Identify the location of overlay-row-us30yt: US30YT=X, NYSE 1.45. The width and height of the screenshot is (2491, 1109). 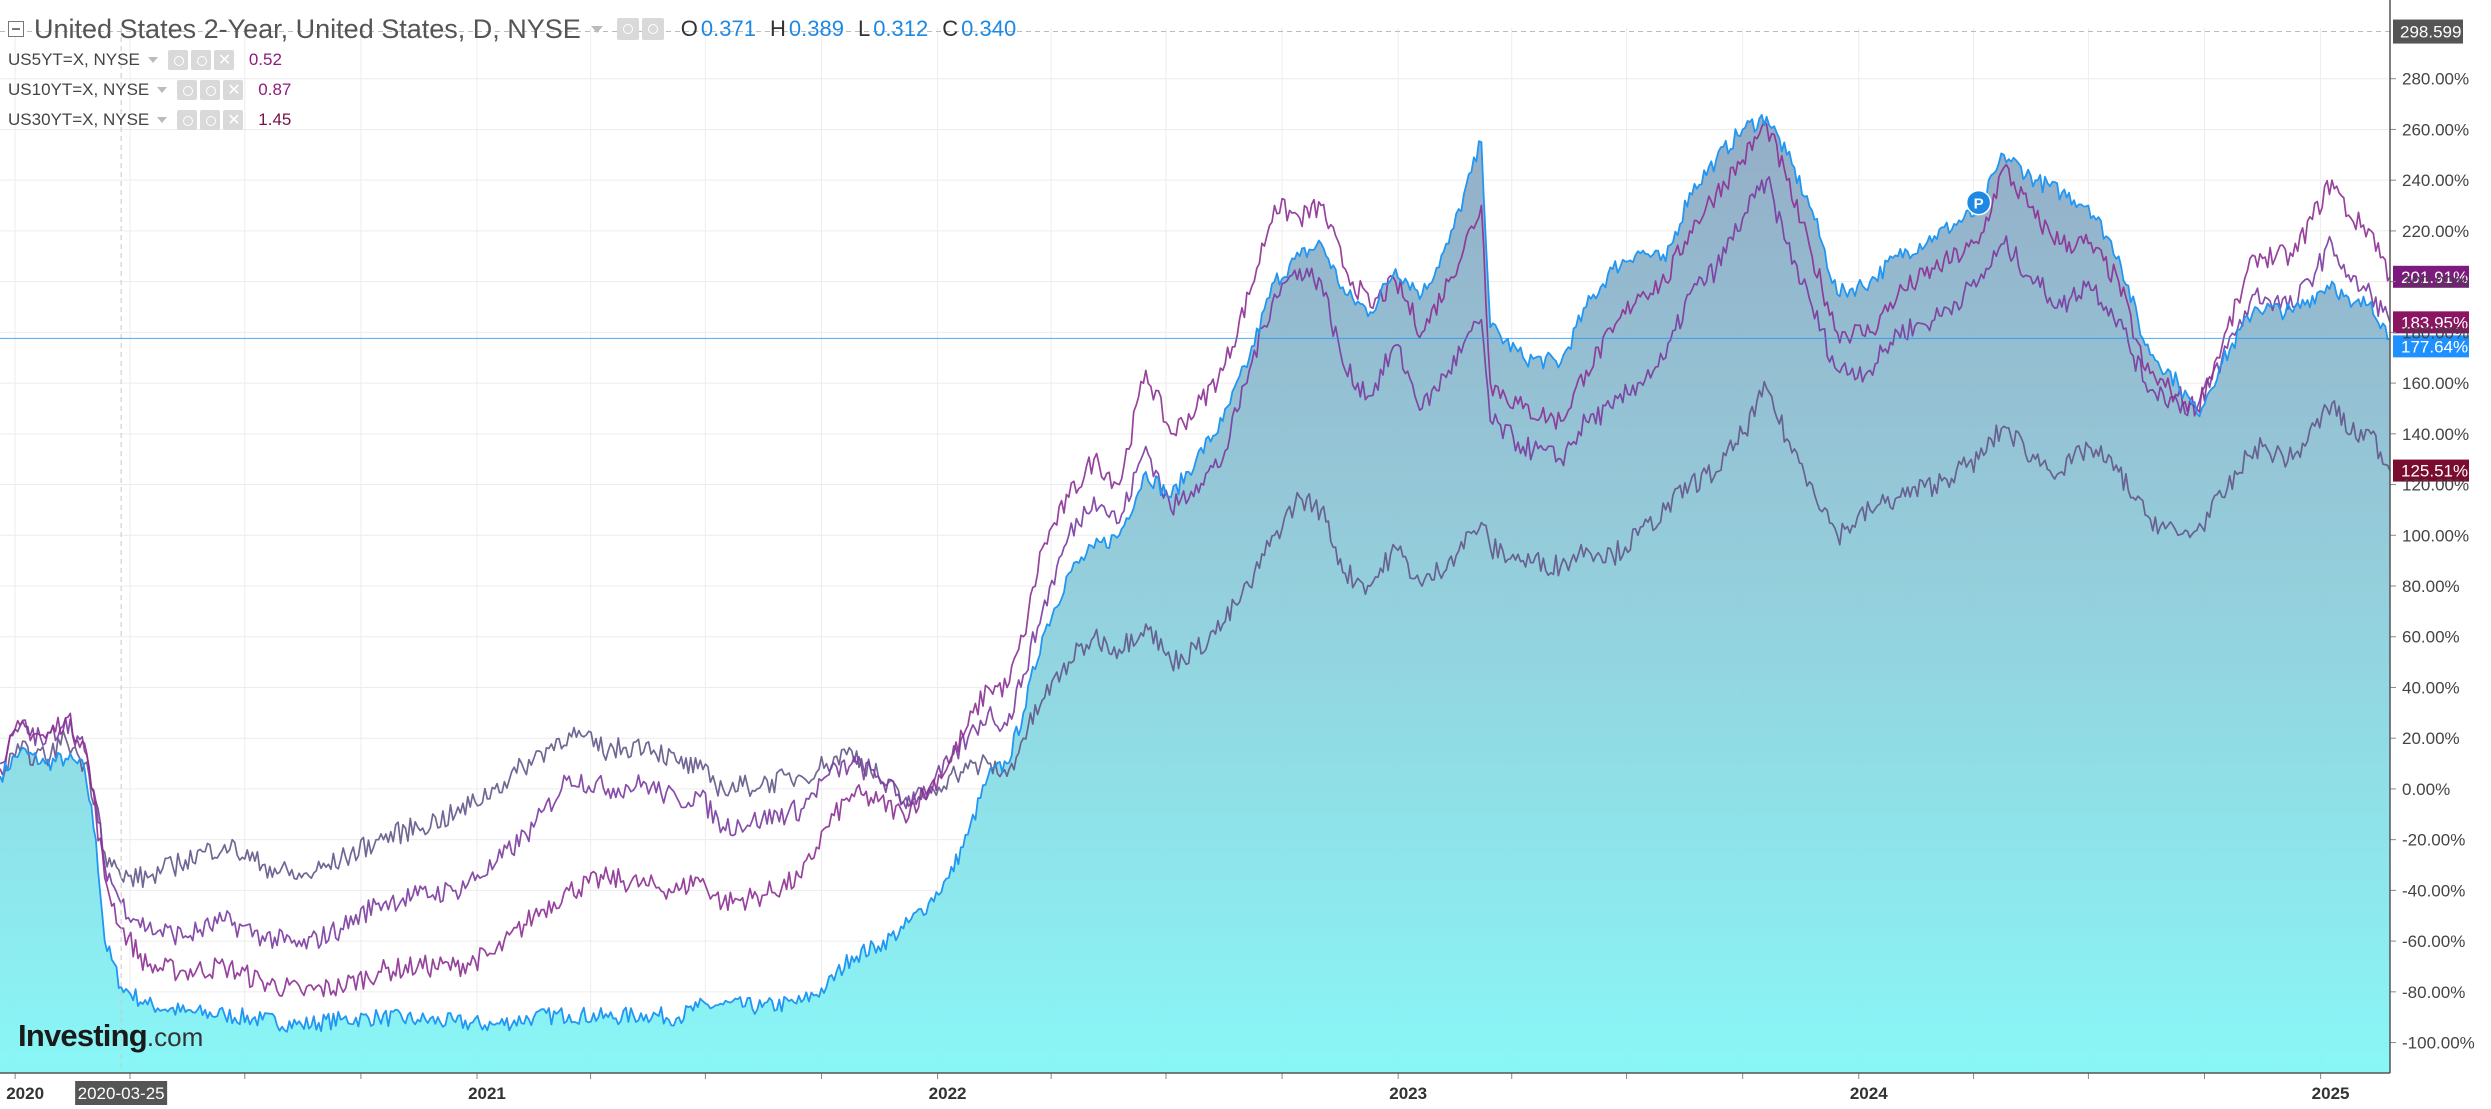
(149, 120).